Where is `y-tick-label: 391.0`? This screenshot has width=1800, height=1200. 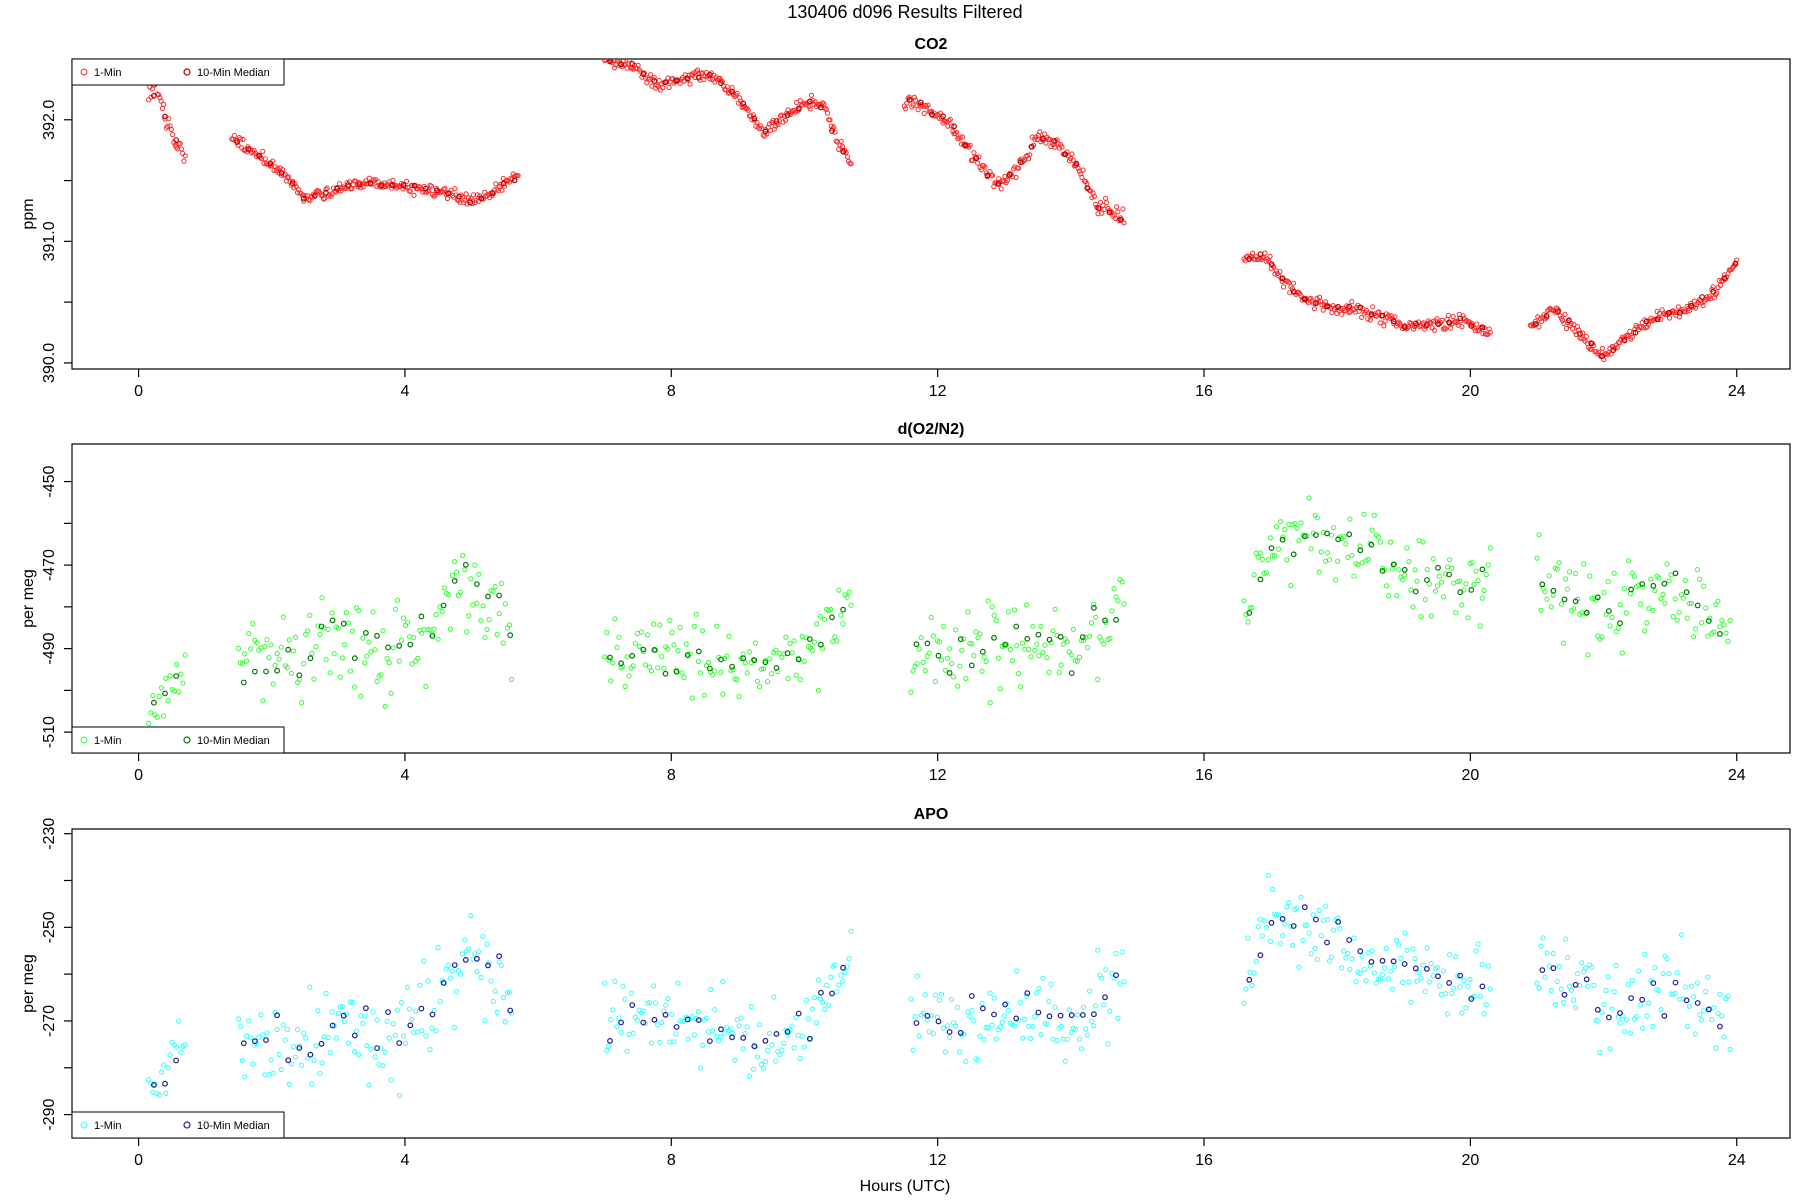 y-tick-label: 391.0 is located at coordinates (49, 241).